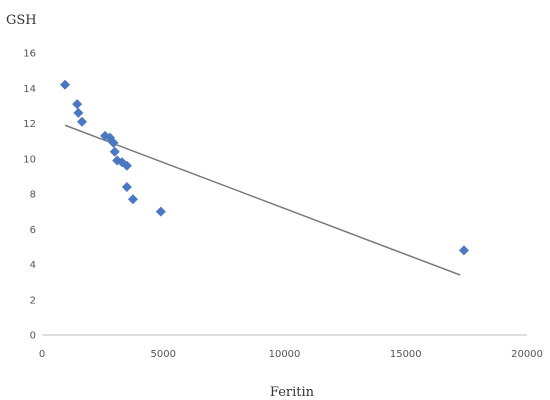 Image resolution: width=550 pixels, height=400 pixels. I want to click on y-tick-label: 4, so click(33, 265).